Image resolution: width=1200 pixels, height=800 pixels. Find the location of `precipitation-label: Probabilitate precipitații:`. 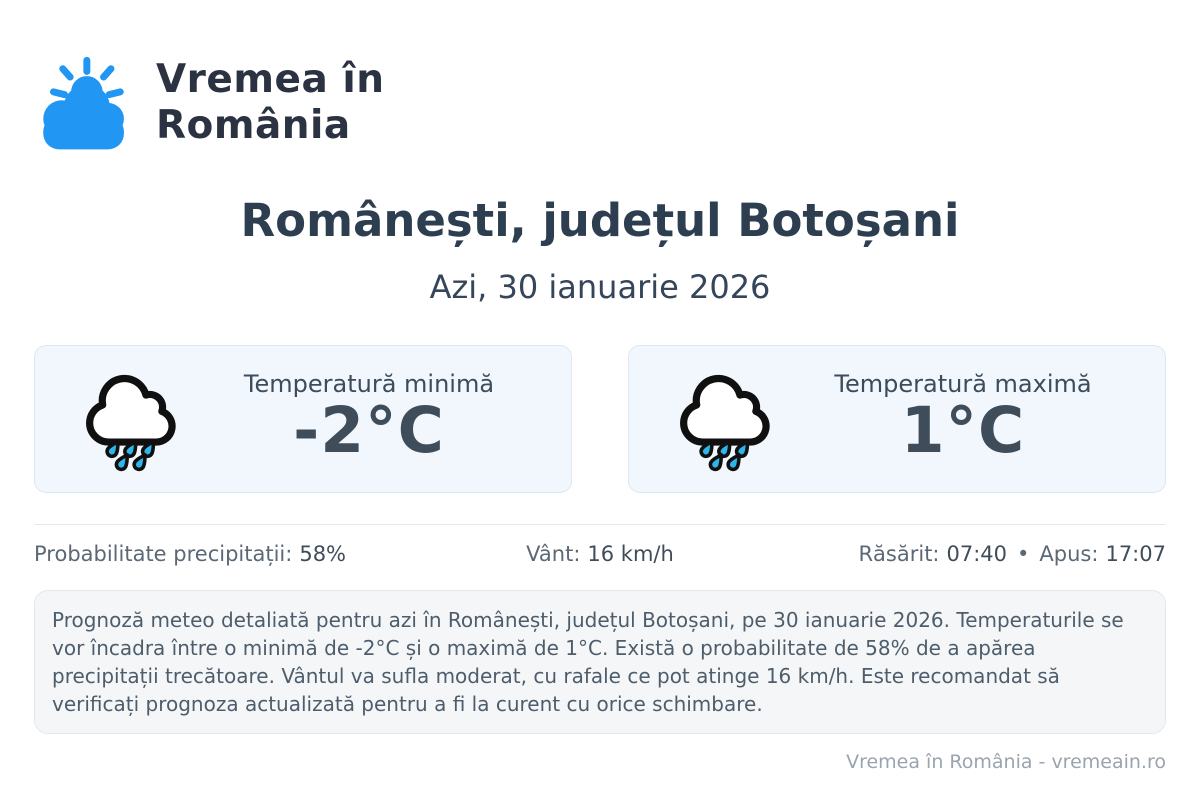

precipitation-label: Probabilitate precipitații: is located at coordinates (163, 554).